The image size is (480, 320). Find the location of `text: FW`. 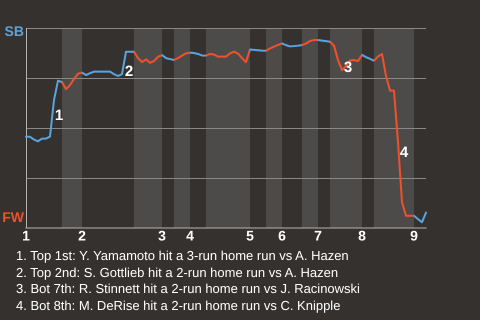

text: FW is located at coordinates (13, 217).